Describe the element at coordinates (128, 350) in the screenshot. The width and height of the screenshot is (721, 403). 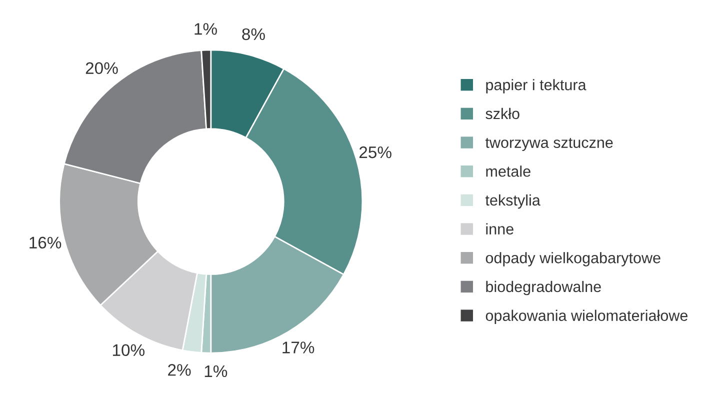
I see `data-label: 10%` at that location.